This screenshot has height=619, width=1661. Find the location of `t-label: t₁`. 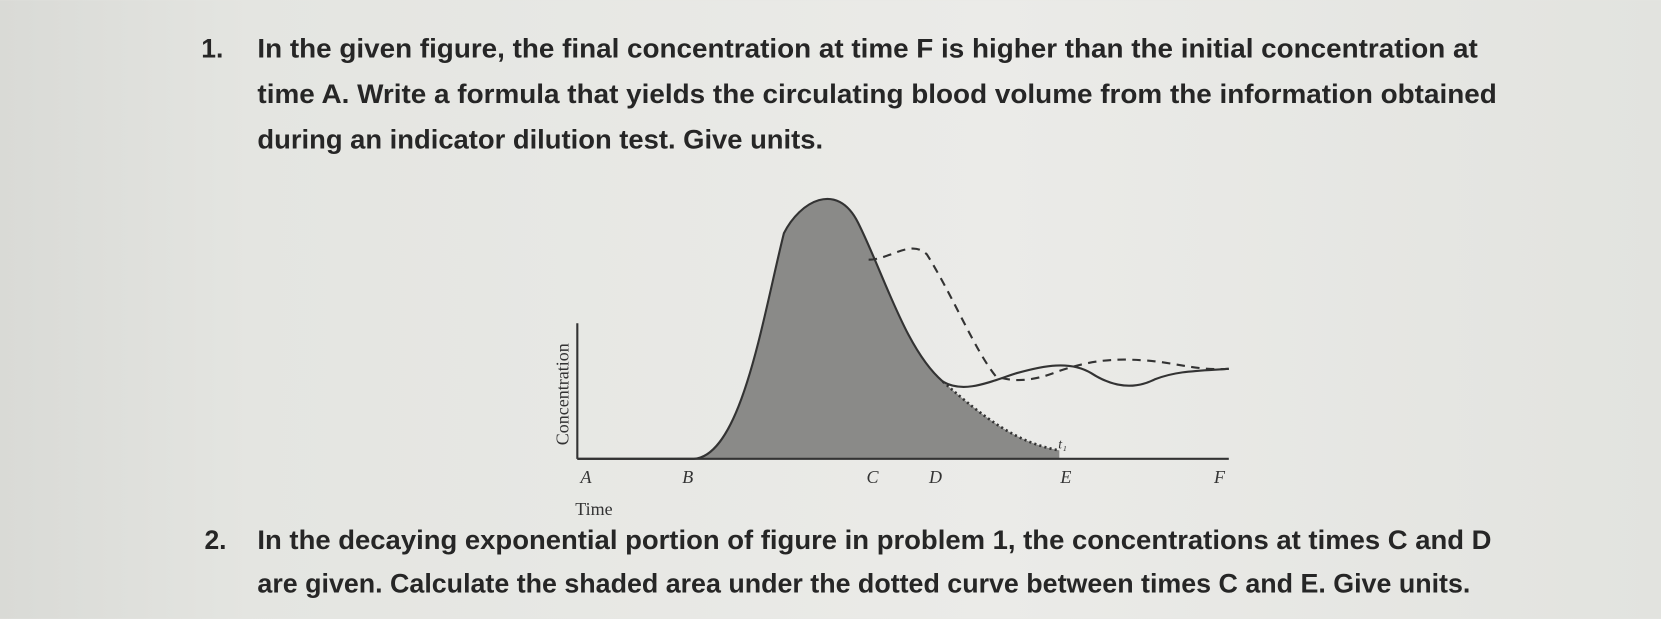

t-label: t₁ is located at coordinates (1062, 443).